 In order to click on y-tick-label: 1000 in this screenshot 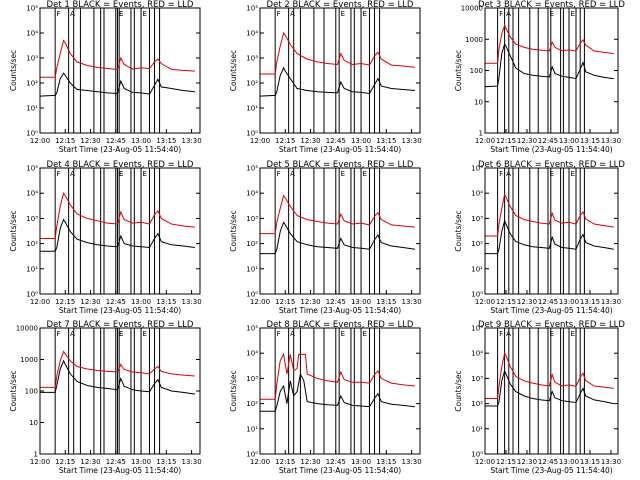, I will do `click(474, 40)`.